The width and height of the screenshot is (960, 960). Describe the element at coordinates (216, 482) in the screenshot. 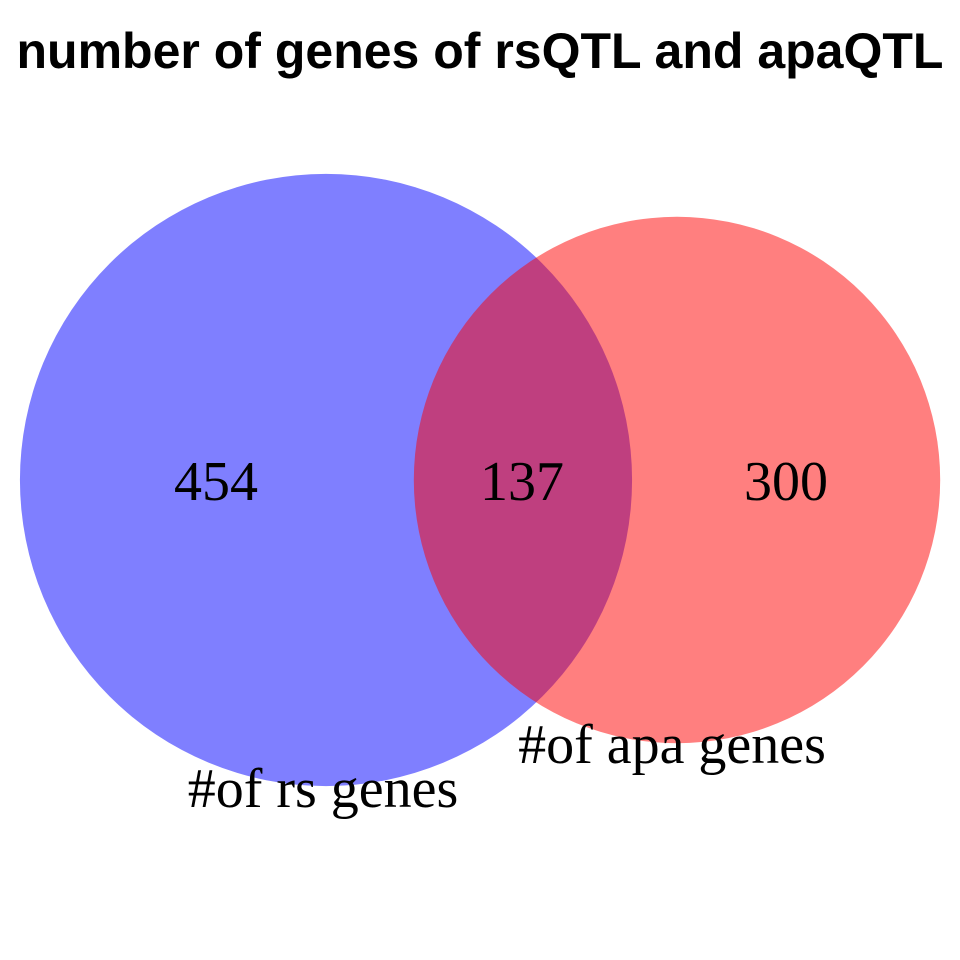

I see `region-count: 454` at that location.